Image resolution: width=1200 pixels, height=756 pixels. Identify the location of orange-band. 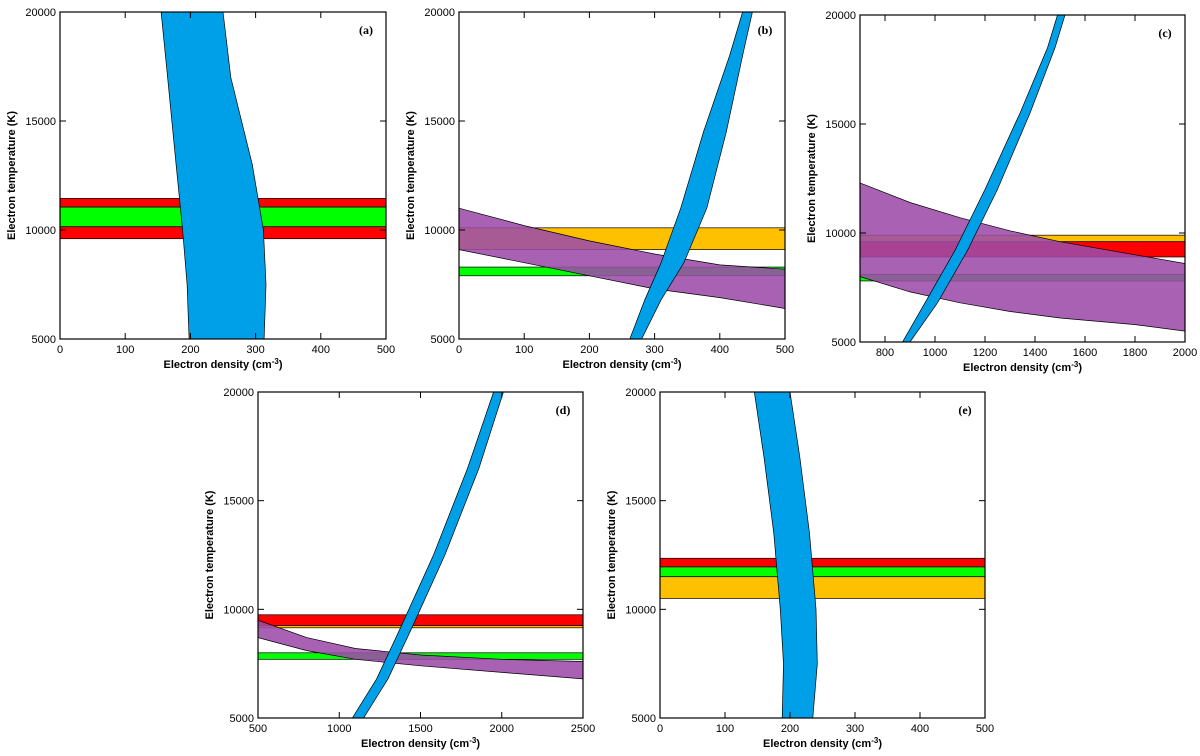
(822, 587).